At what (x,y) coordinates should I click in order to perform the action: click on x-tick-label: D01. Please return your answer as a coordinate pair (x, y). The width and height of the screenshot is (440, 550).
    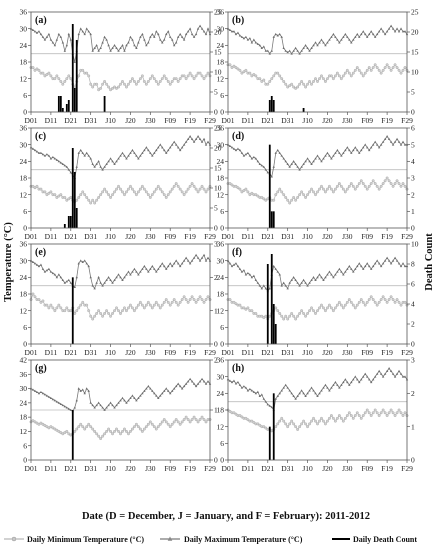
    Looking at the image, I should click on (31, 236).